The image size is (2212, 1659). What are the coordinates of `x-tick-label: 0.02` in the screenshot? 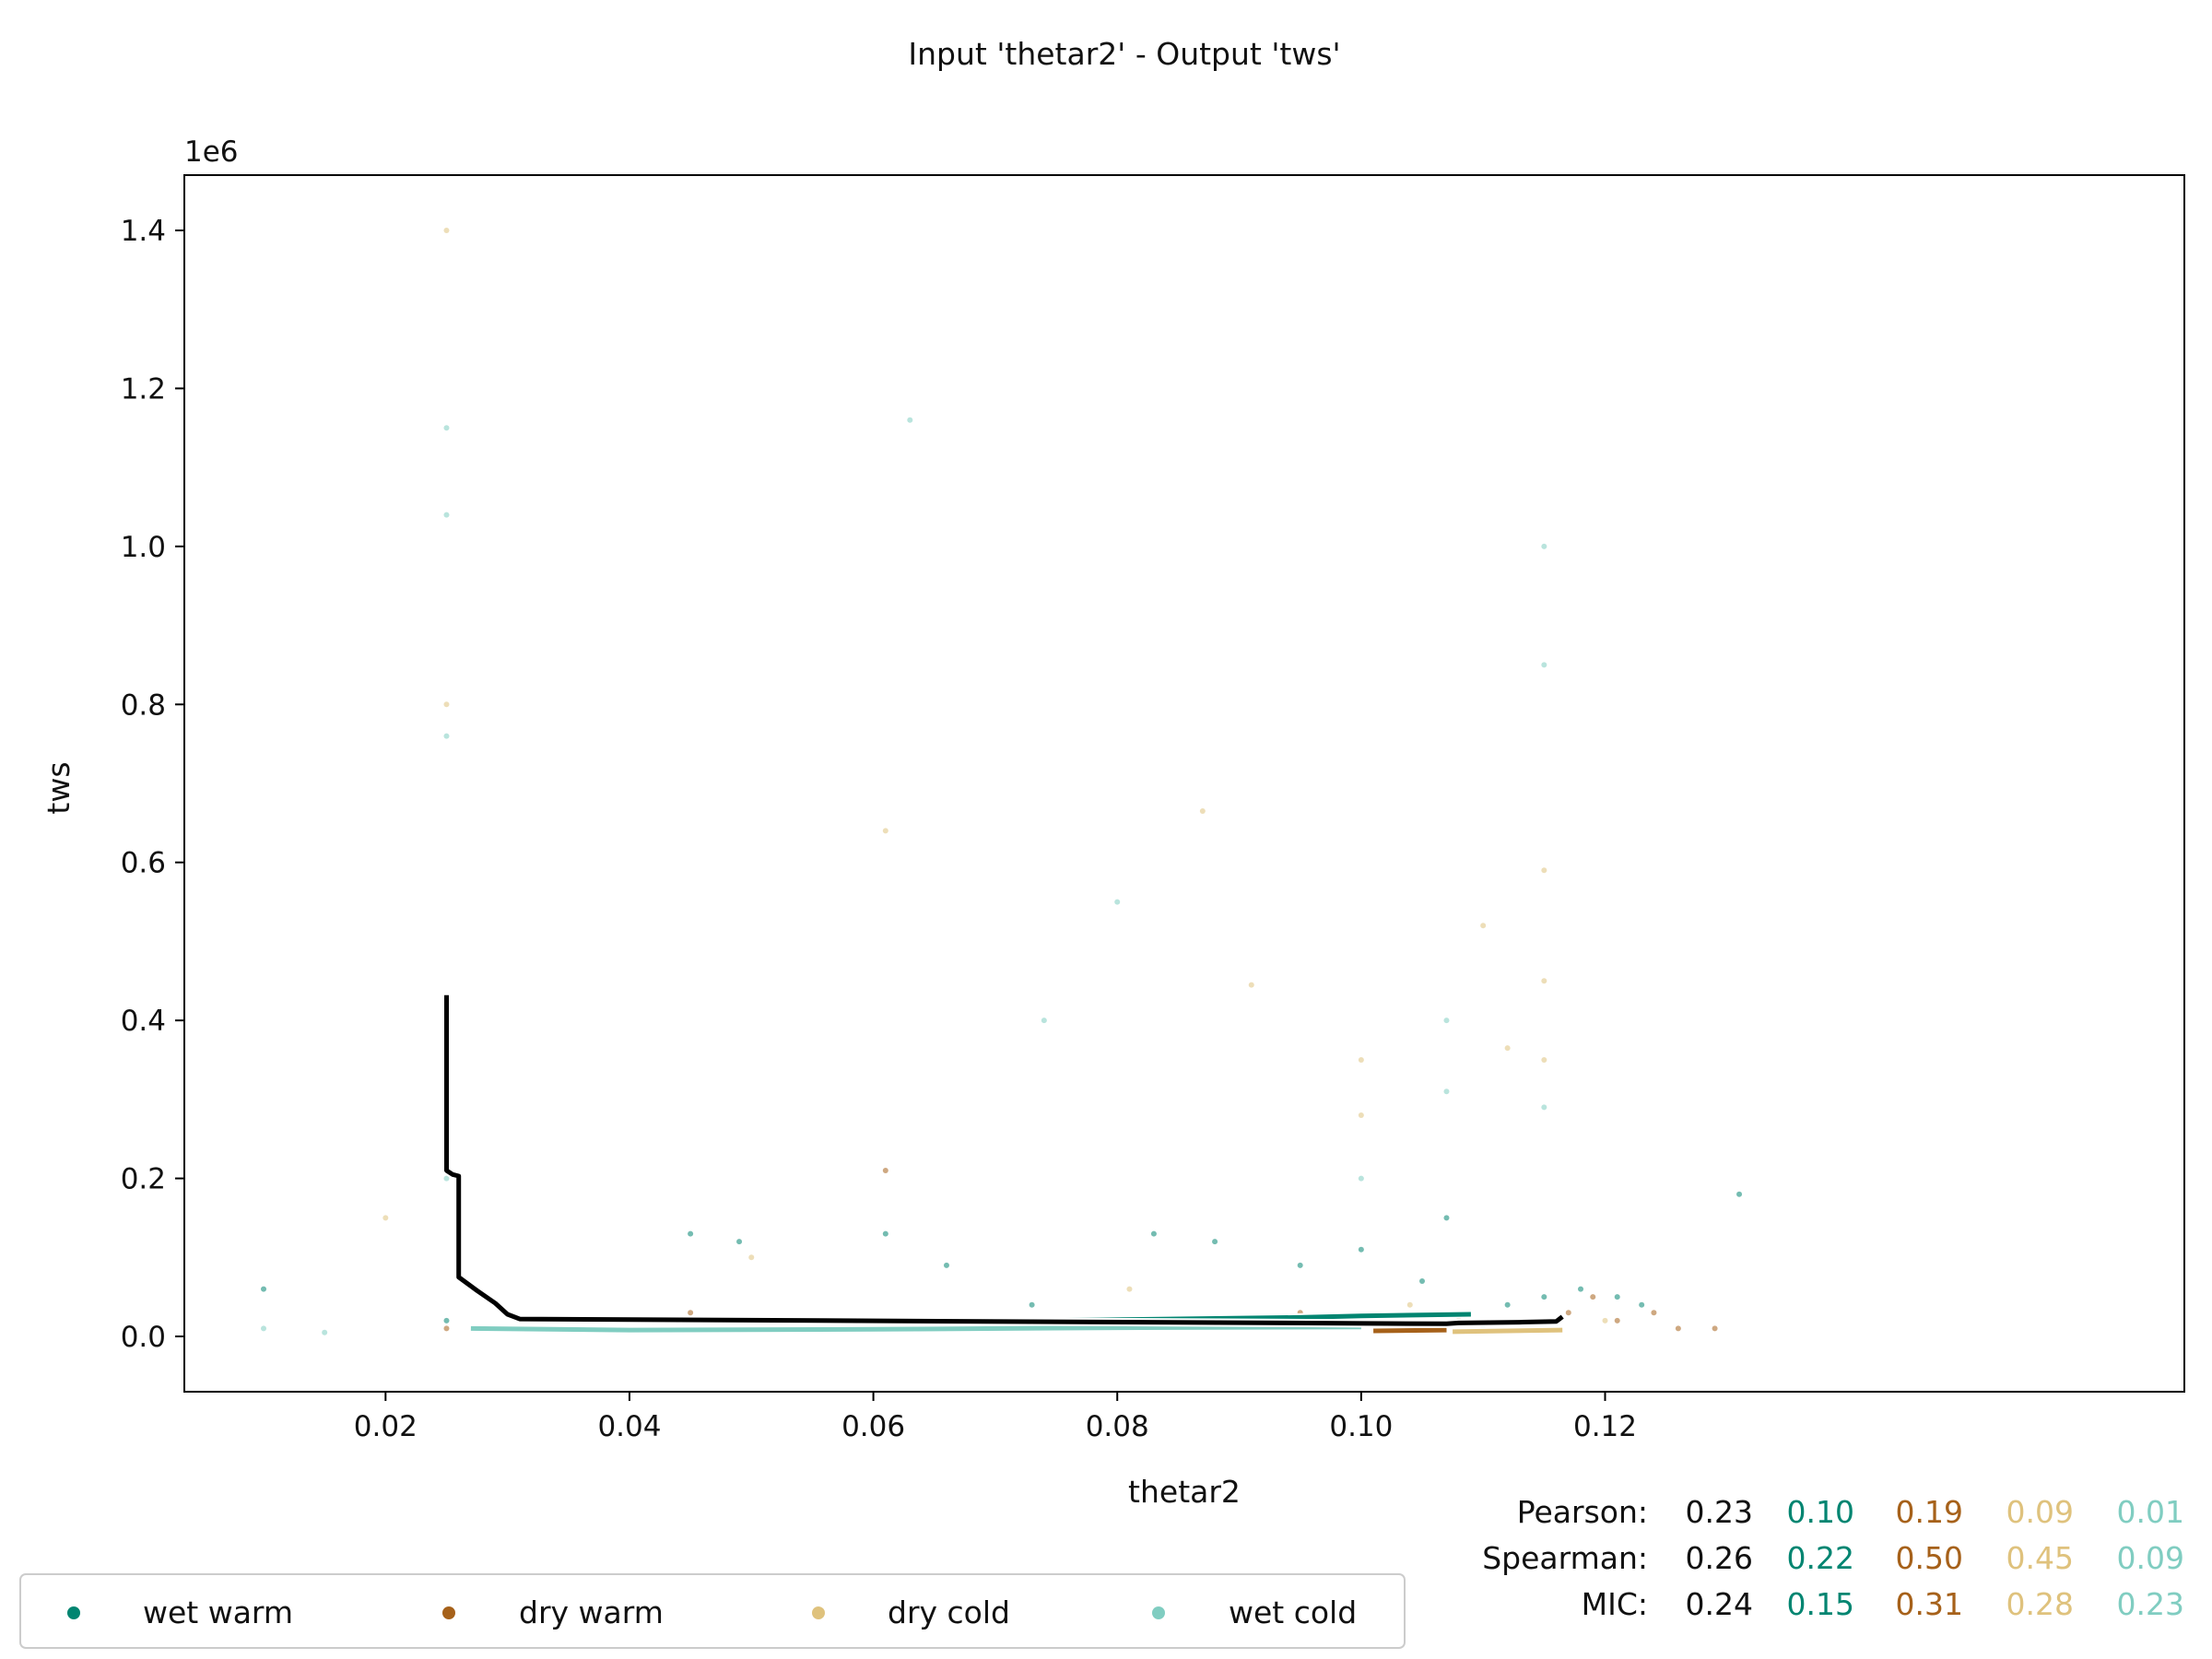 It's located at (386, 1426).